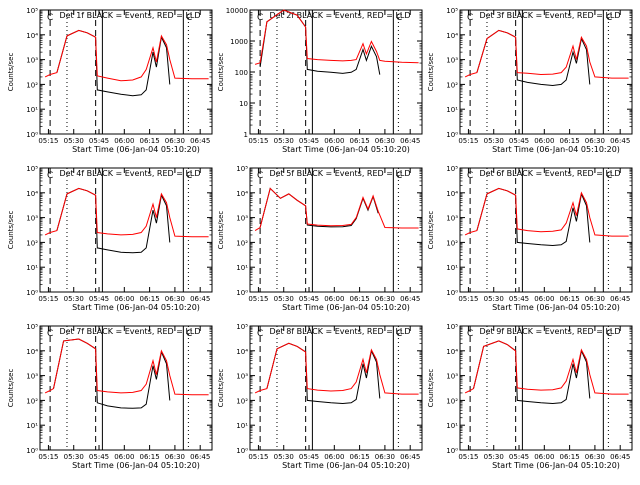 The height and width of the screenshot is (485, 640). What do you see at coordinates (246, 135) in the screenshot?
I see `y-tick-label: 1` at bounding box center [246, 135].